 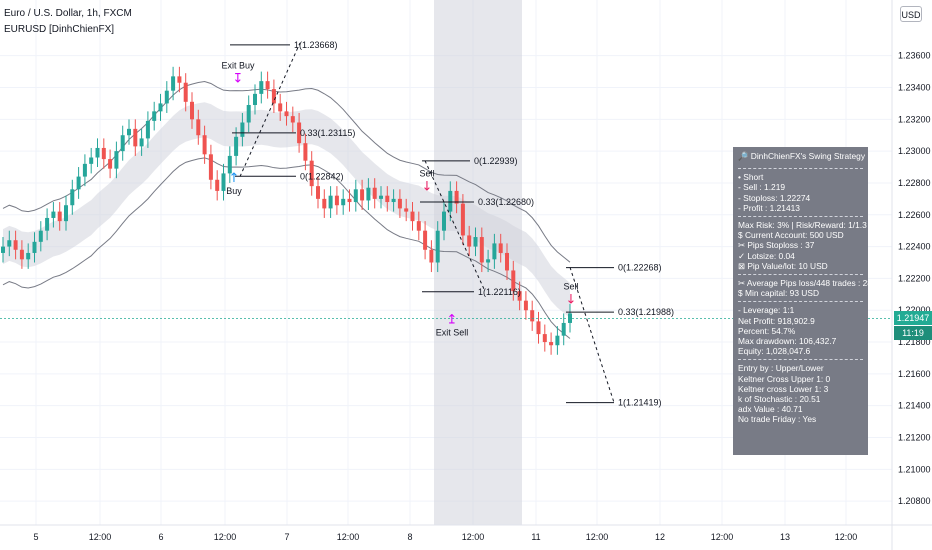 I want to click on fib-level-label: 0.33(1.22680), so click(x=506, y=202).